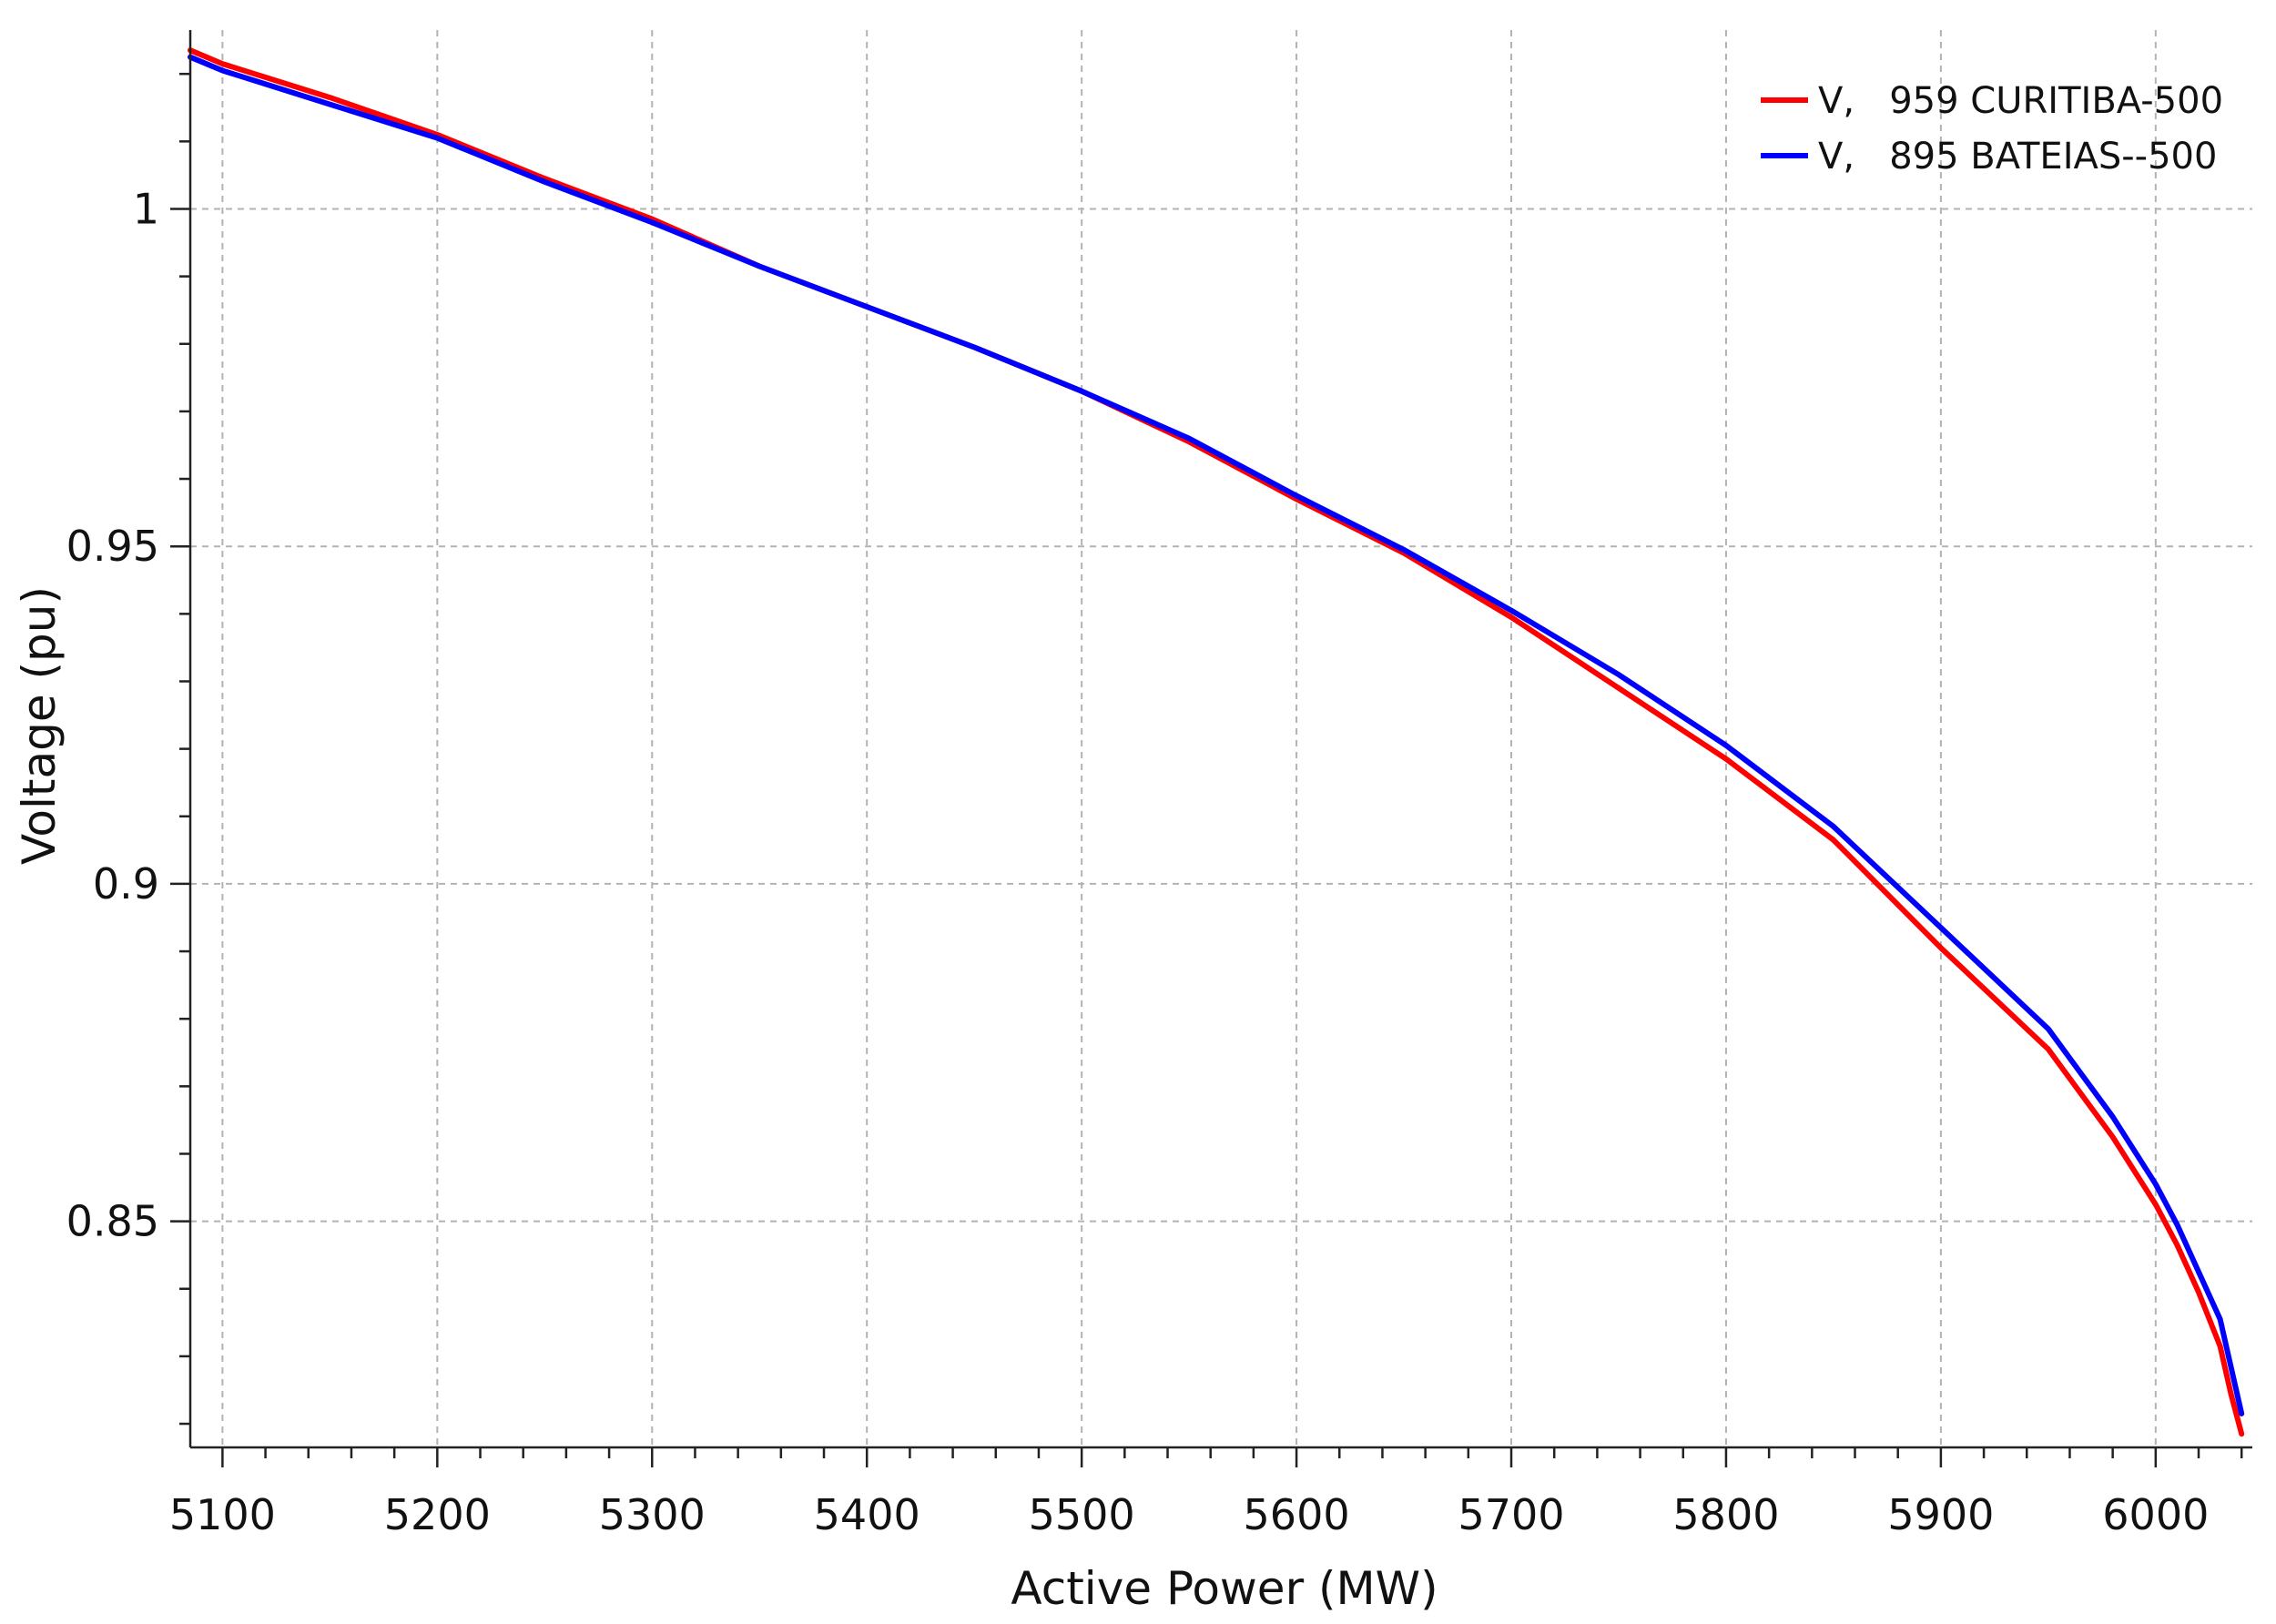  Describe the element at coordinates (146, 209) in the screenshot. I see `y-tick-label: 1` at that location.